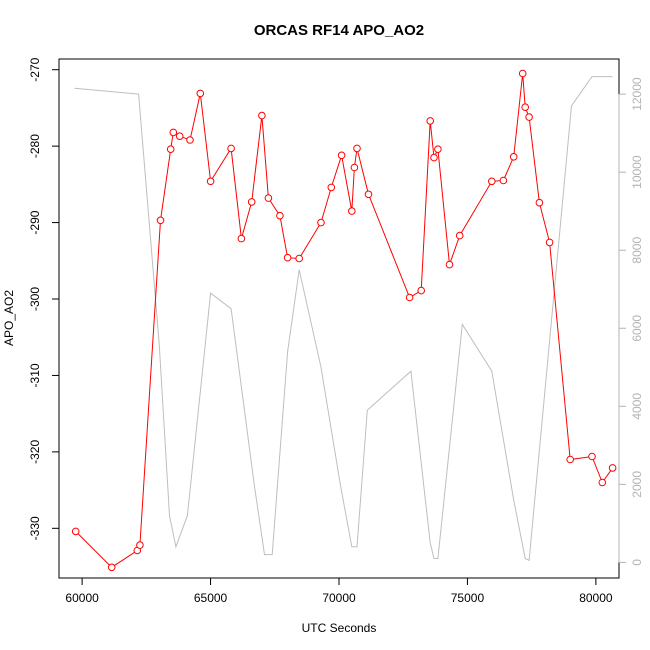 This screenshot has height=650, width=650. Describe the element at coordinates (82, 598) in the screenshot. I see `x-tick-label: 60000` at that location.